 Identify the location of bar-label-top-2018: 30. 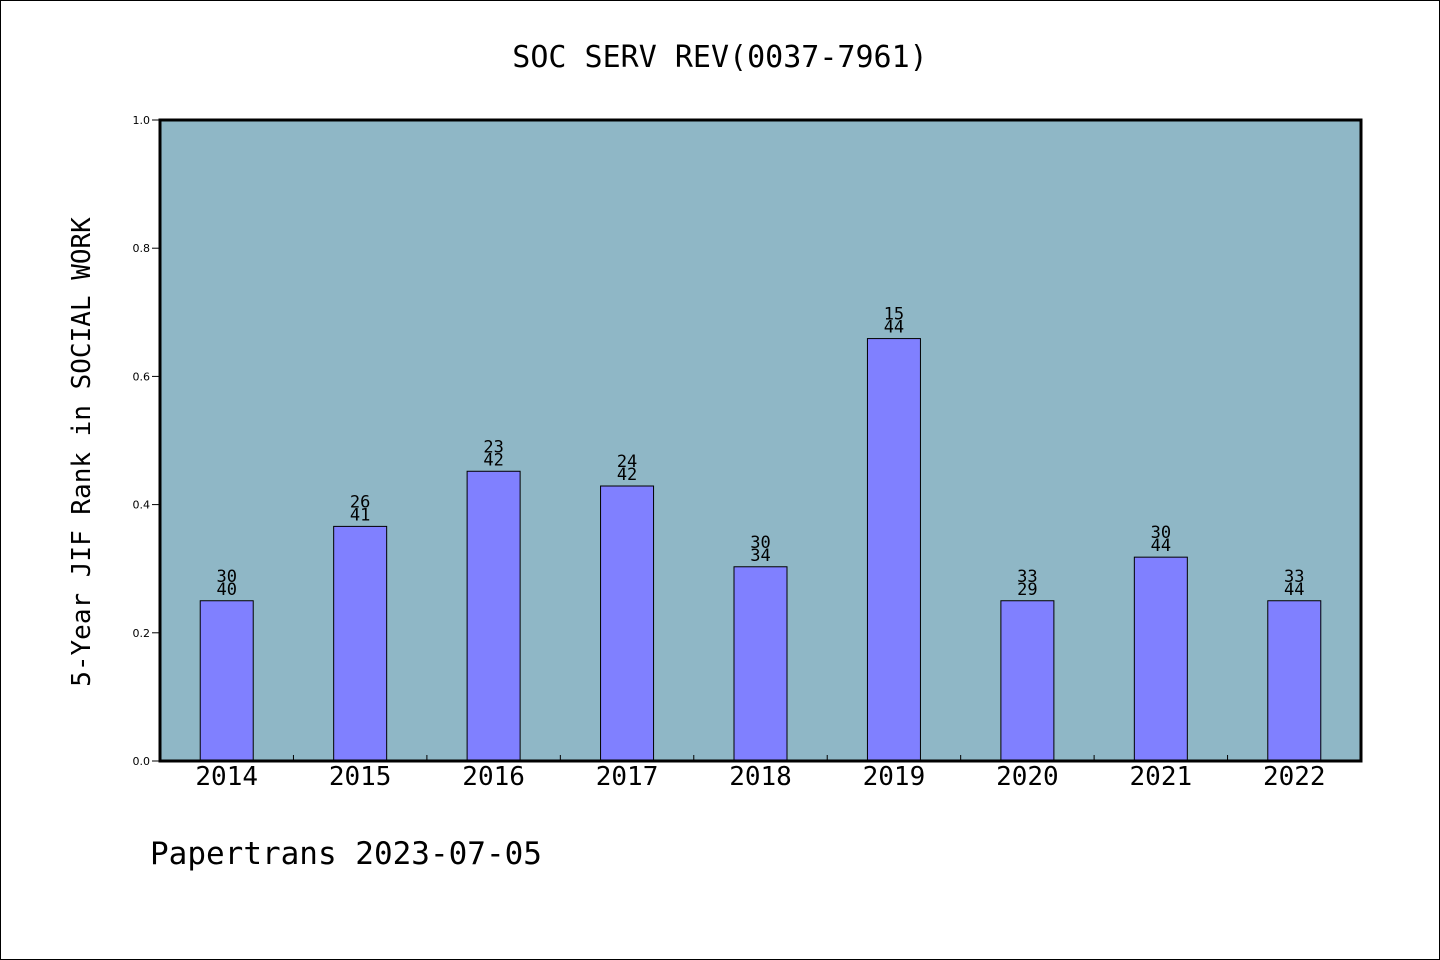
(760, 543).